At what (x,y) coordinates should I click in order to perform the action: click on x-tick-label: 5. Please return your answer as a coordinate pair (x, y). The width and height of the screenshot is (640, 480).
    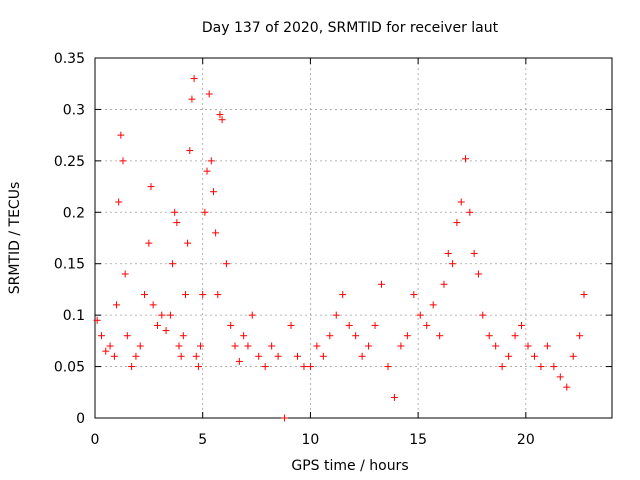
    Looking at the image, I should click on (202, 440).